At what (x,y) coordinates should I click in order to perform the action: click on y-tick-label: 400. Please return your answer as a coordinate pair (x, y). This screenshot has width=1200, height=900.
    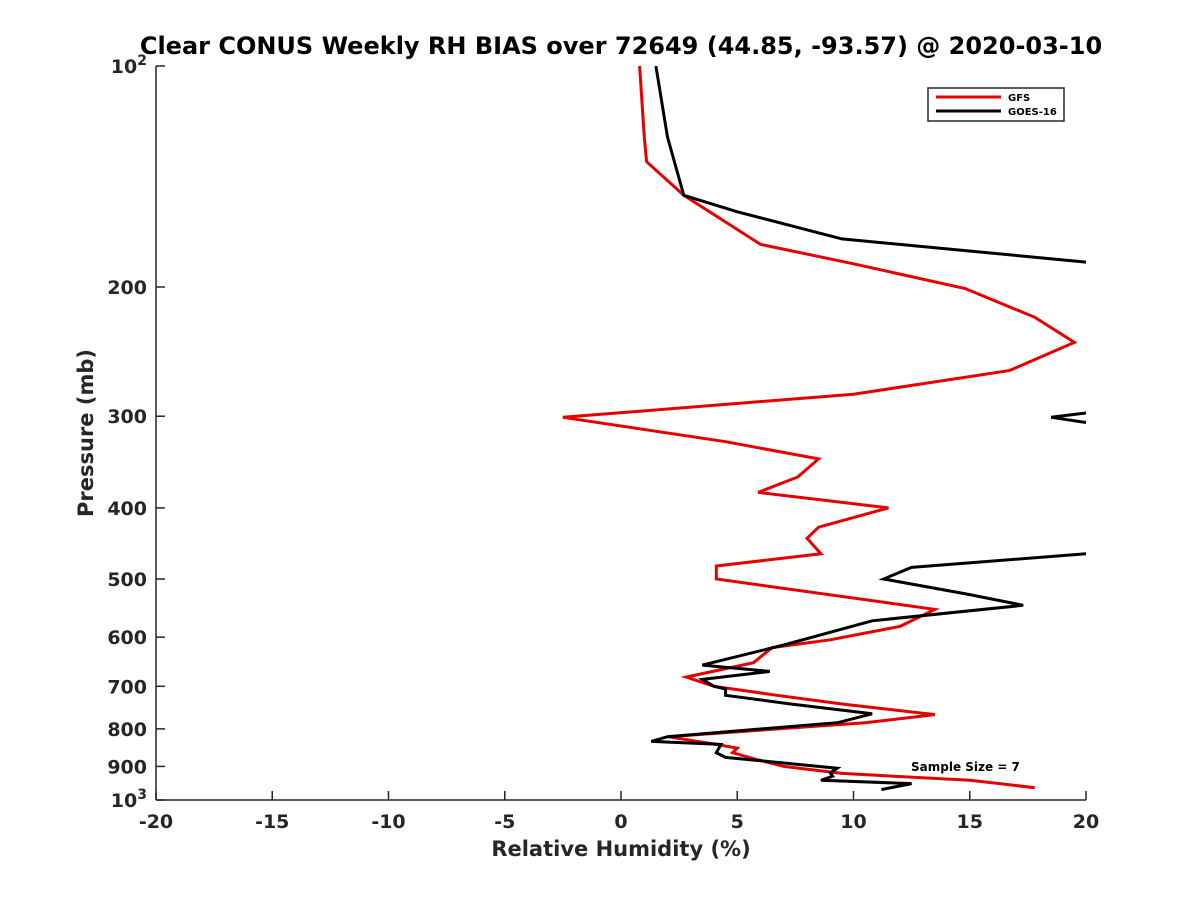
    Looking at the image, I should click on (127, 509).